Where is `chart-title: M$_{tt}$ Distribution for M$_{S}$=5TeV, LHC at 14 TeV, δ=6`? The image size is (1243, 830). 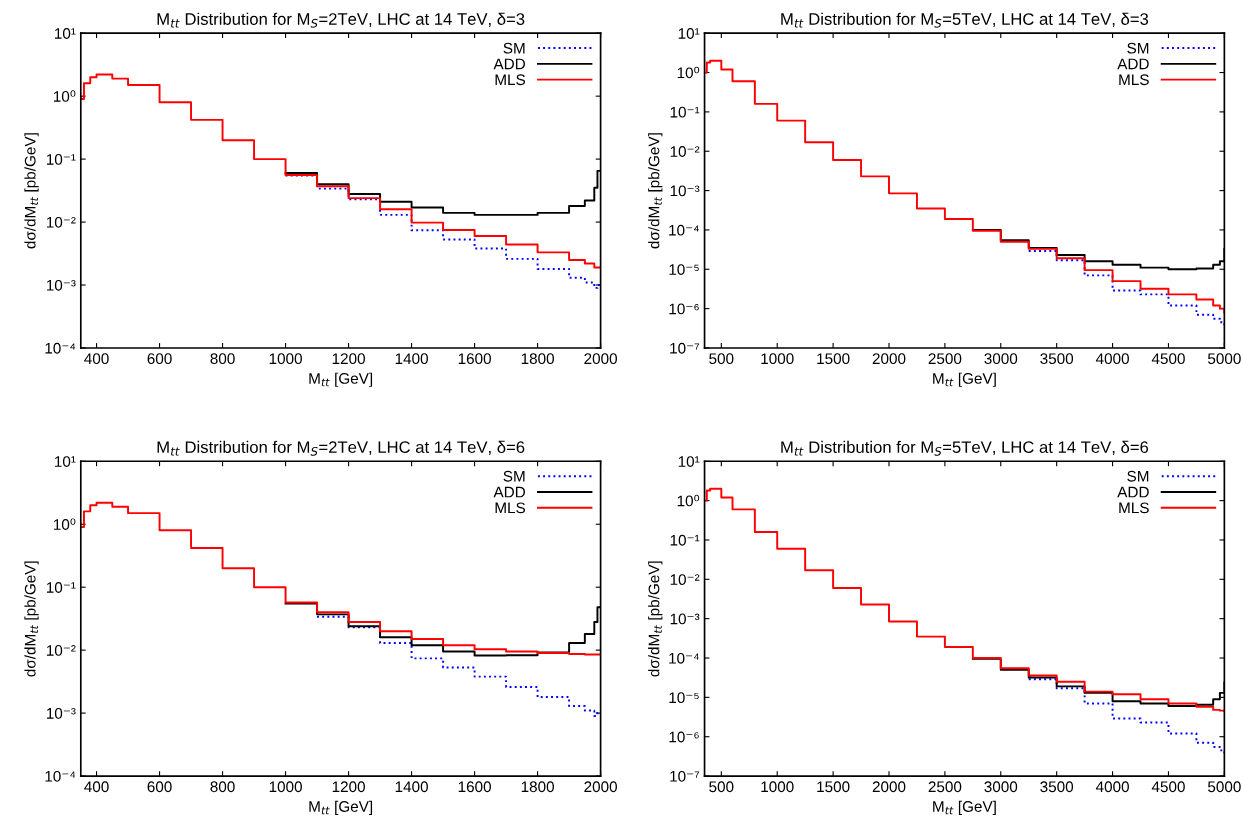
chart-title: M$_{tt}$ Distribution for M$_{S}$=5TeV, LHC at 14 TeV, δ=6 is located at coordinates (965, 448).